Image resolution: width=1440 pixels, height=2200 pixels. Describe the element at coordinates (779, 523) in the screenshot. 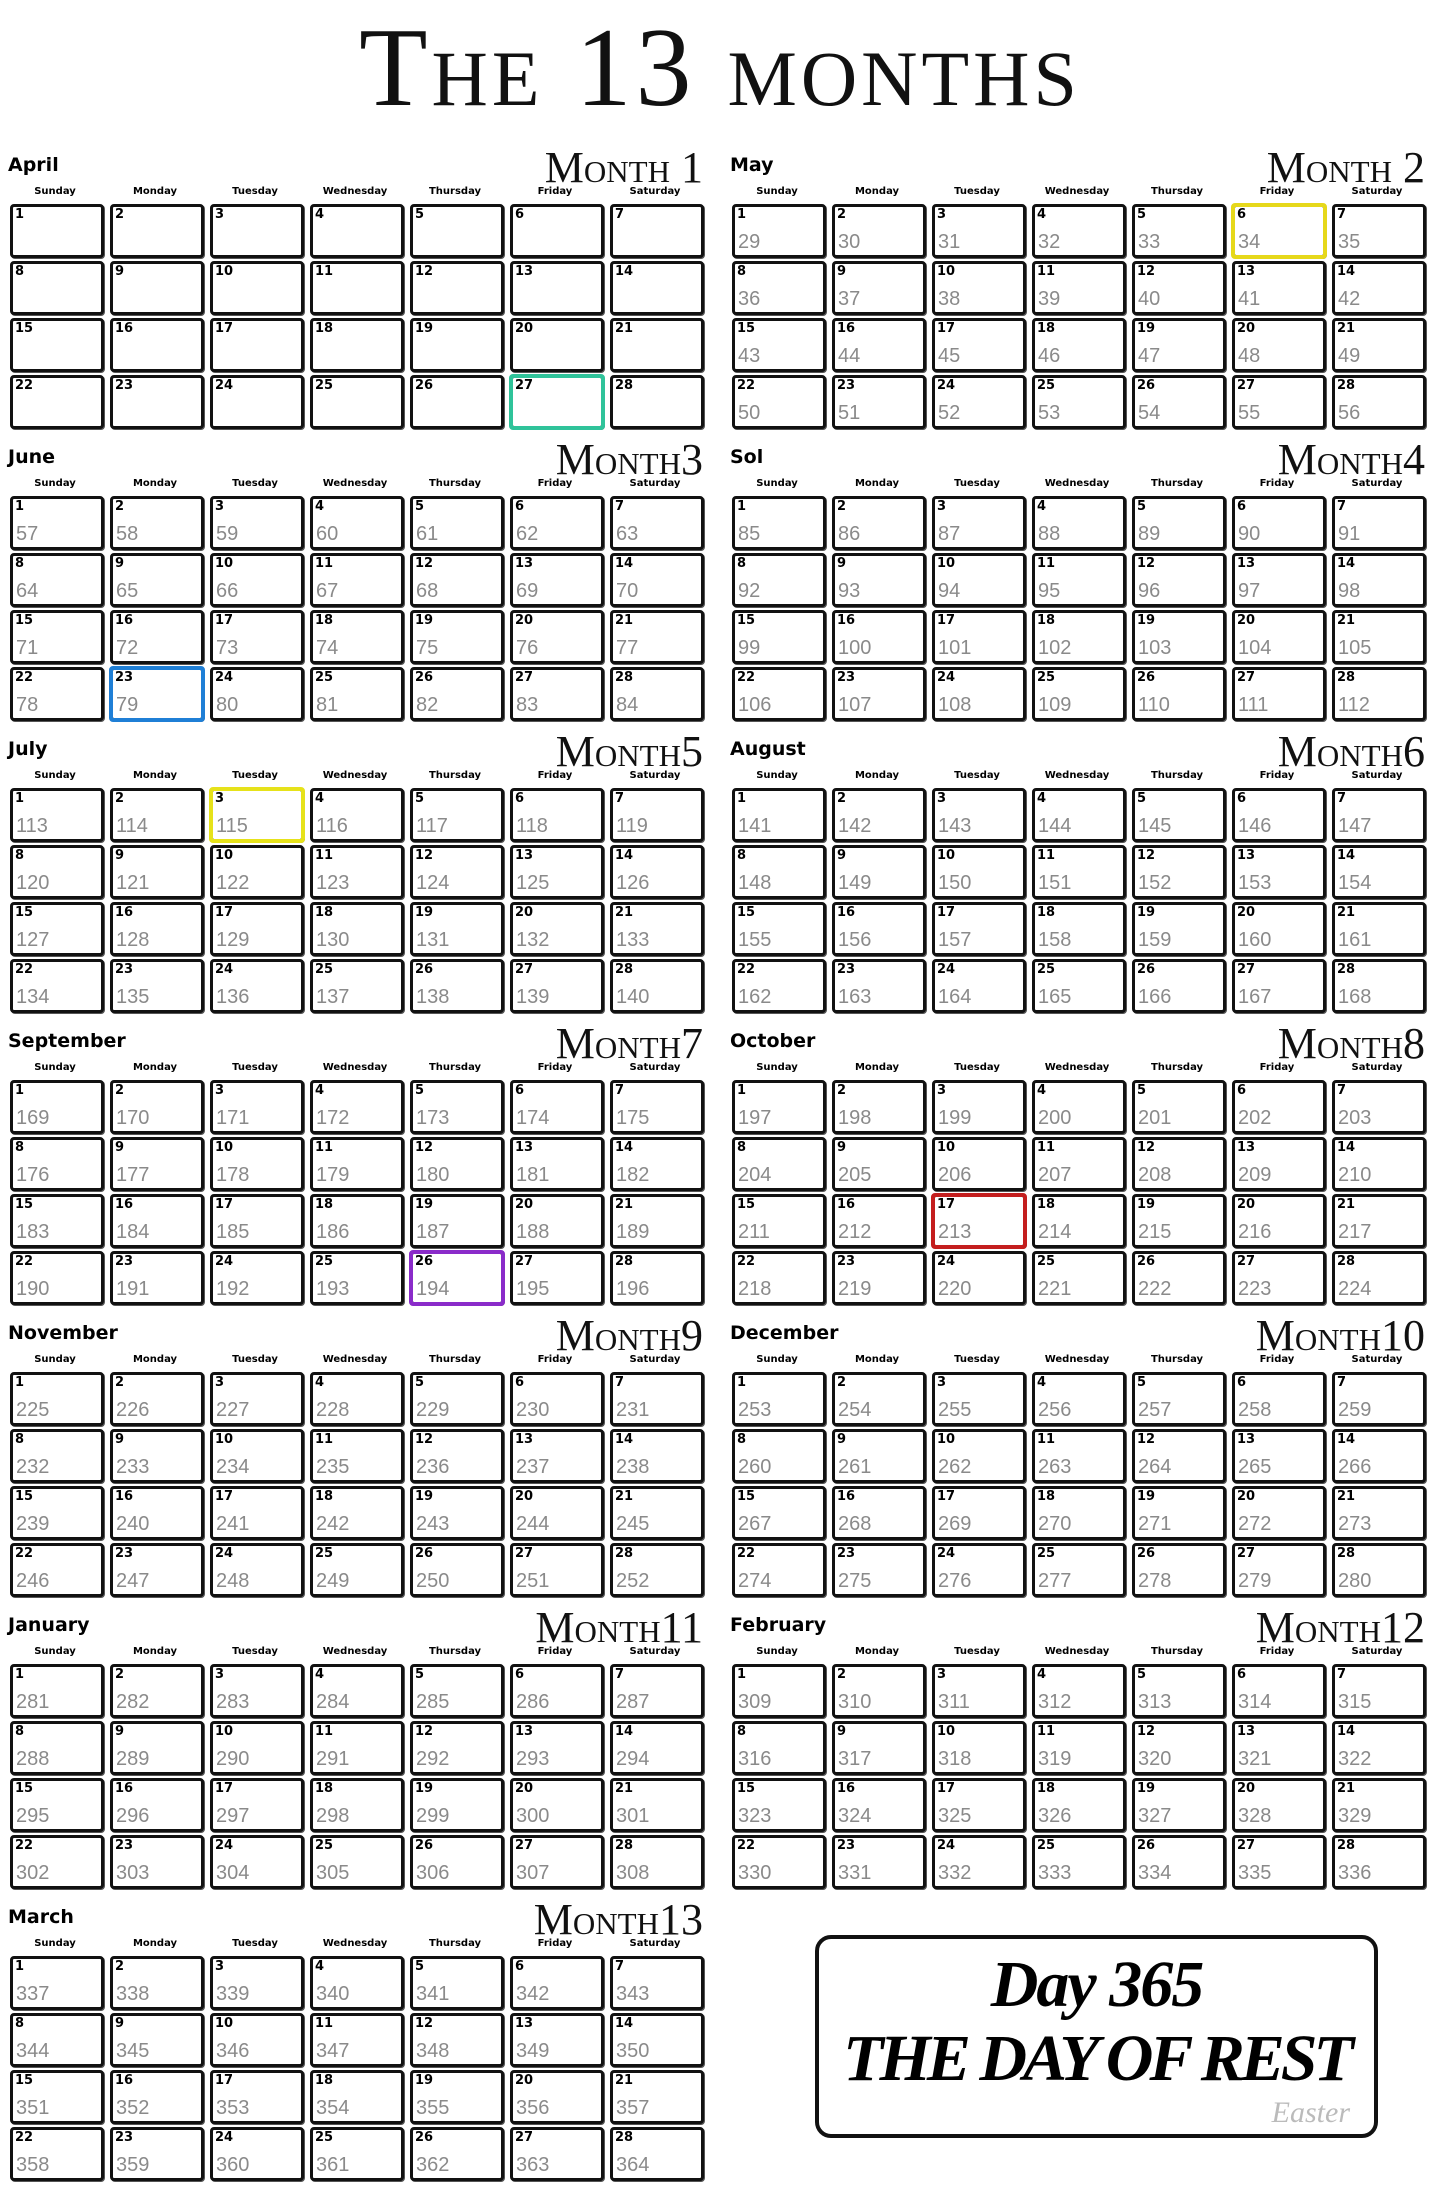

I see `day-cell: 1 85` at that location.